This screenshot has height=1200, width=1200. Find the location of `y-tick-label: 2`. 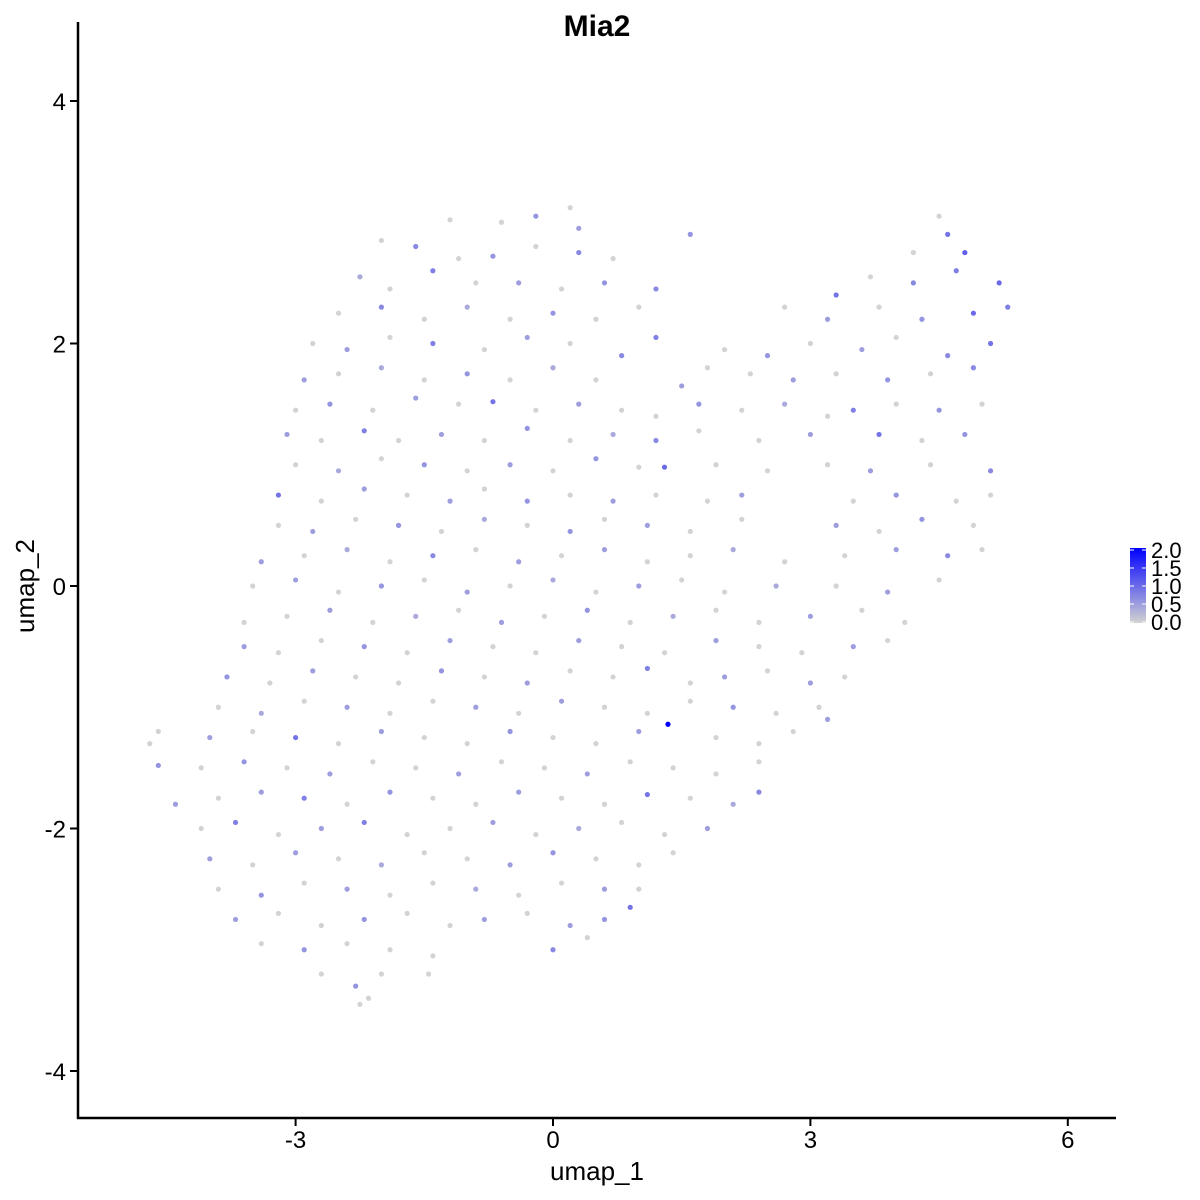

y-tick-label: 2 is located at coordinates (59, 345).